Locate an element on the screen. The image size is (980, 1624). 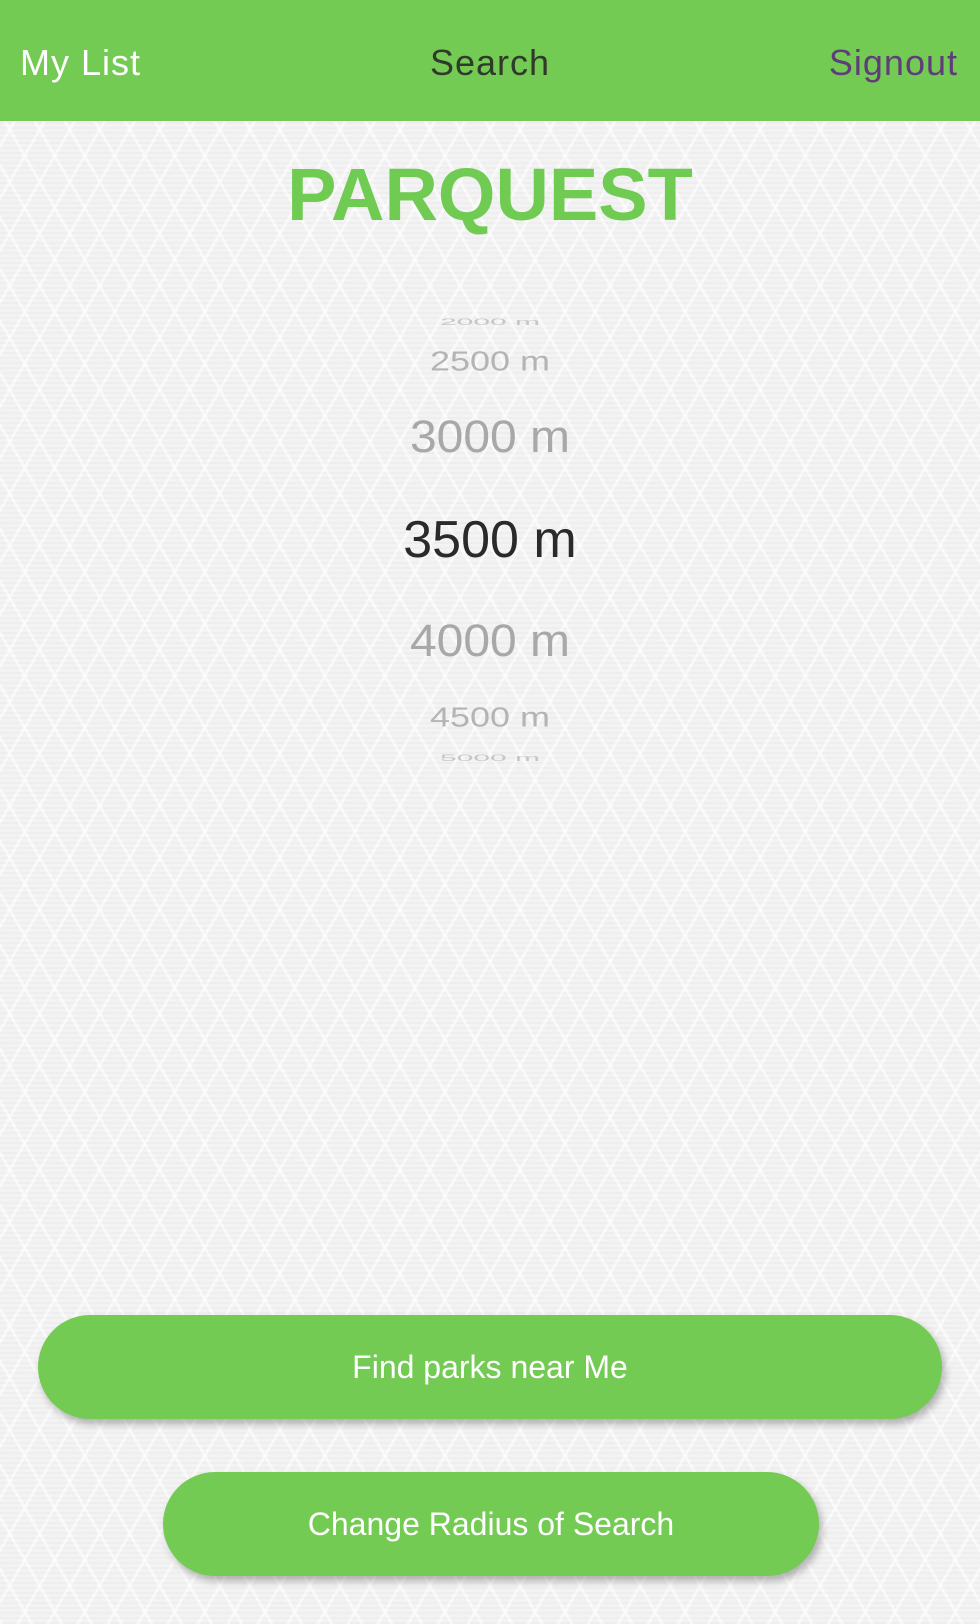
app-title: PARQUEST is located at coordinates (490, 195).